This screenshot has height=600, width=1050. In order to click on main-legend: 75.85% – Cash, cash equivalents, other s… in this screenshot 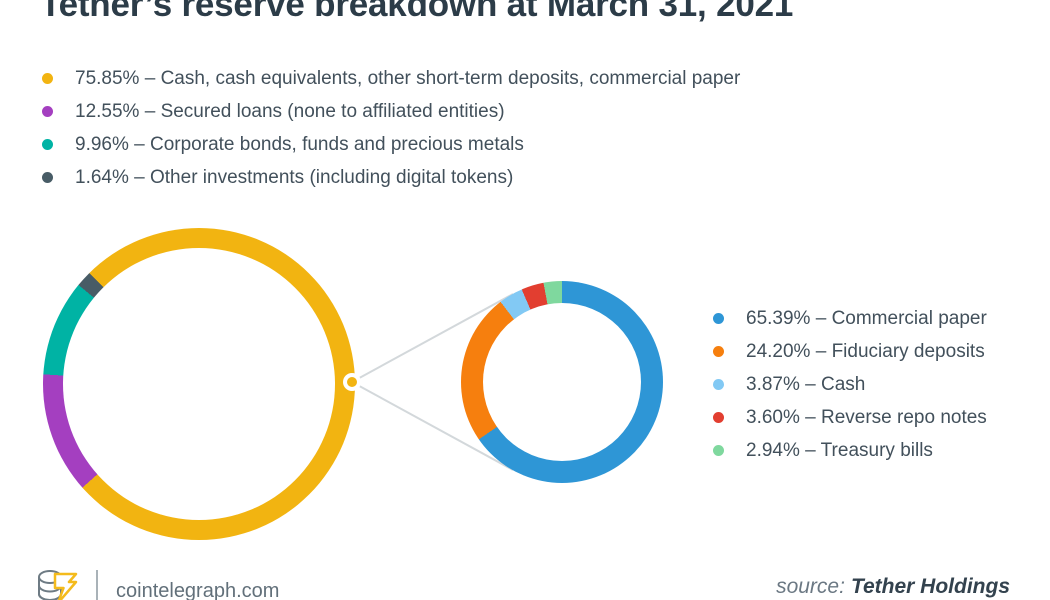, I will do `click(391, 128)`.